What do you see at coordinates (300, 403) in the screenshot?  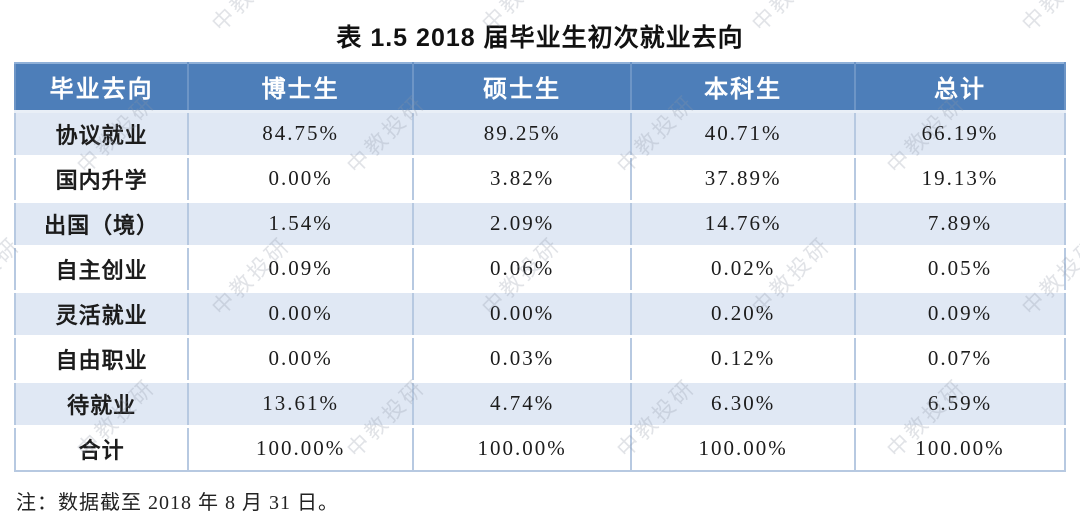 I see `value-cell: 13.61%` at bounding box center [300, 403].